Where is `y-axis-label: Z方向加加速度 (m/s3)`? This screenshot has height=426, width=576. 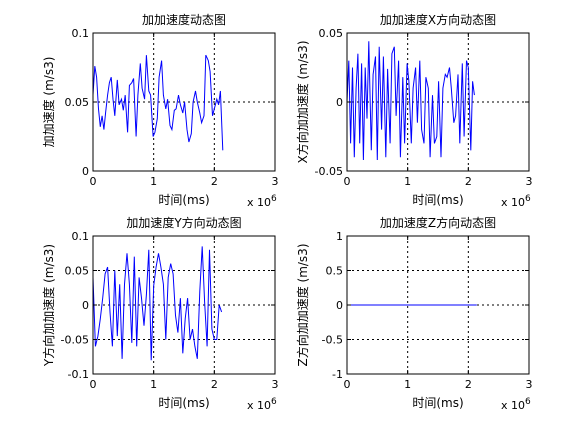 y-axis-label: Z方向加加速度 (m/s3) is located at coordinates (302, 304).